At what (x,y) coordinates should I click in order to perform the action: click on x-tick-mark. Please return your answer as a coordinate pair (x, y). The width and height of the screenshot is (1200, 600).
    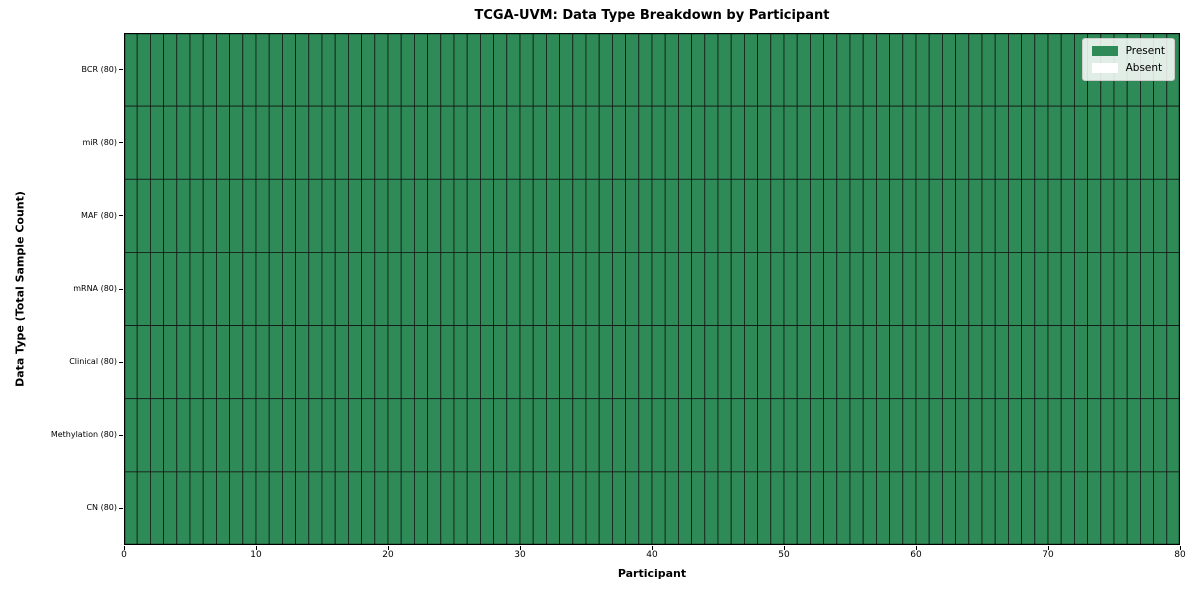
    Looking at the image, I should click on (124, 548).